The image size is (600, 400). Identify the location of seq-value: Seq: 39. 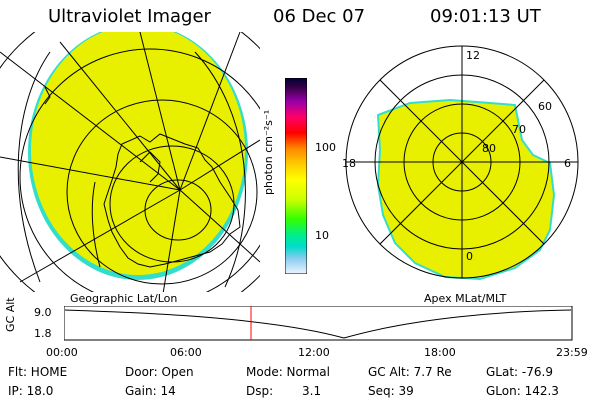
(391, 391).